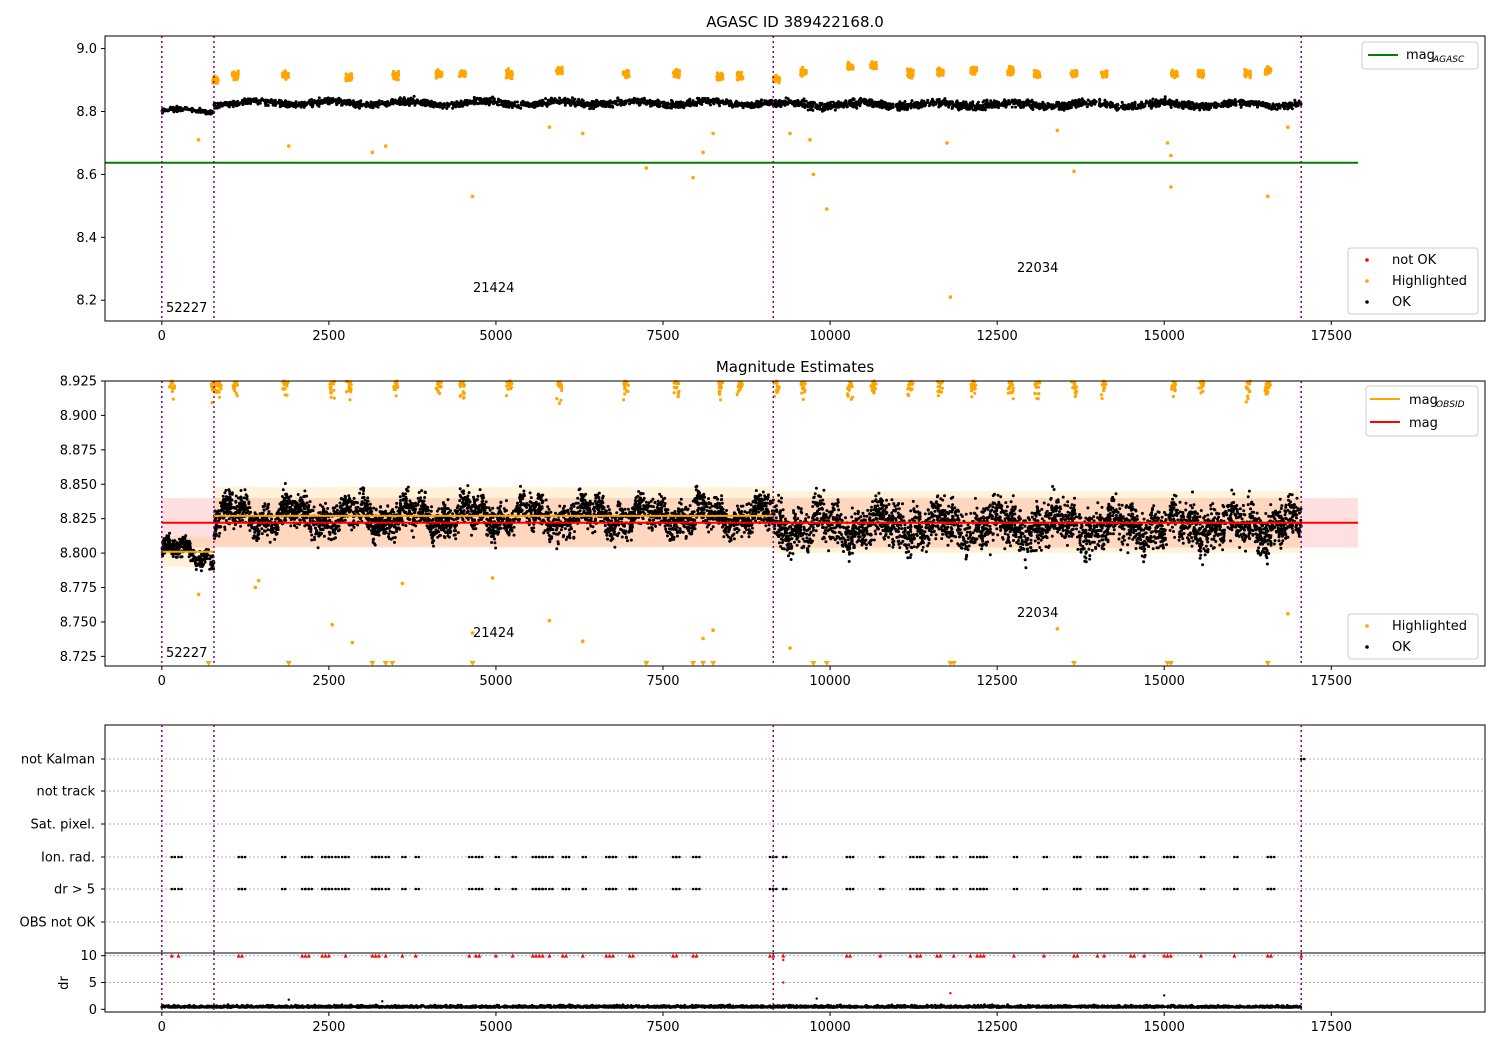 The image size is (1500, 1050). What do you see at coordinates (1331, 336) in the screenshot?
I see `x-tick-label: 17500` at bounding box center [1331, 336].